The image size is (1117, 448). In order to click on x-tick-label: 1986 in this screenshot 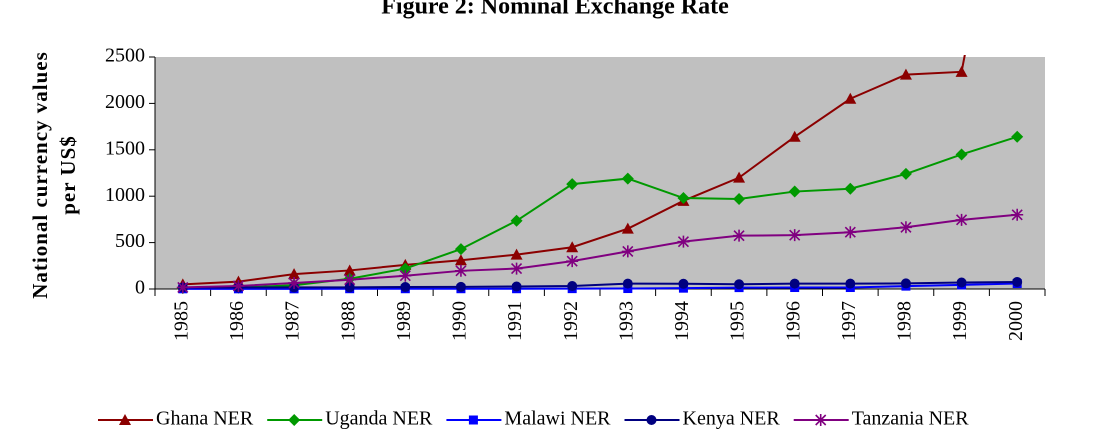, I will do `click(237, 321)`.